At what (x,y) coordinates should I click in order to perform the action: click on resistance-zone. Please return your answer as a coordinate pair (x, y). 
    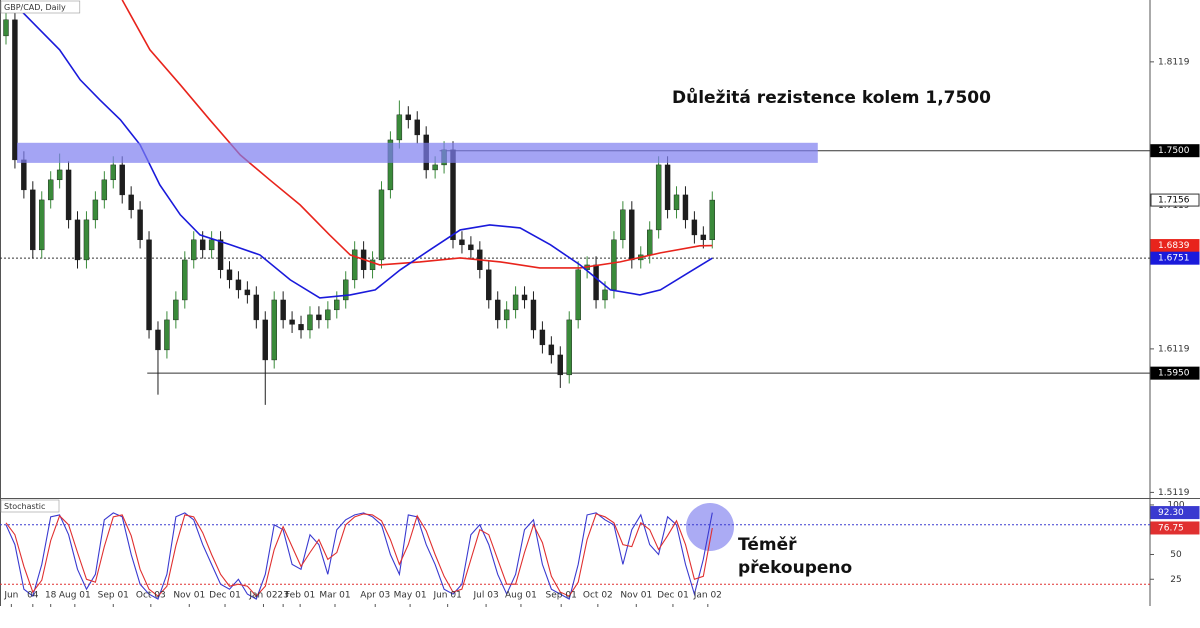
    Looking at the image, I should click on (417, 152).